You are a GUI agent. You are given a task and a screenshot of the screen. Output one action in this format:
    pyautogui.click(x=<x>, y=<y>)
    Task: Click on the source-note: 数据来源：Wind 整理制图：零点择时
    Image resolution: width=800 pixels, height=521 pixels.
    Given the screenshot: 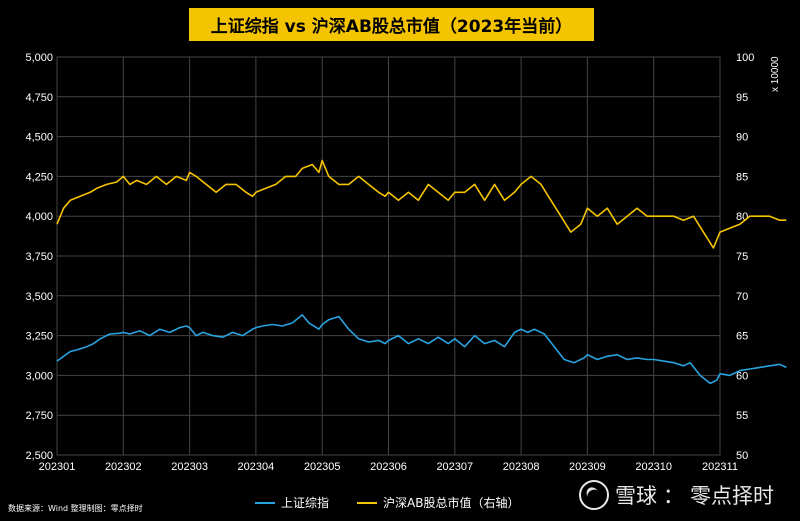 What is the action you would take?
    pyautogui.click(x=75, y=508)
    